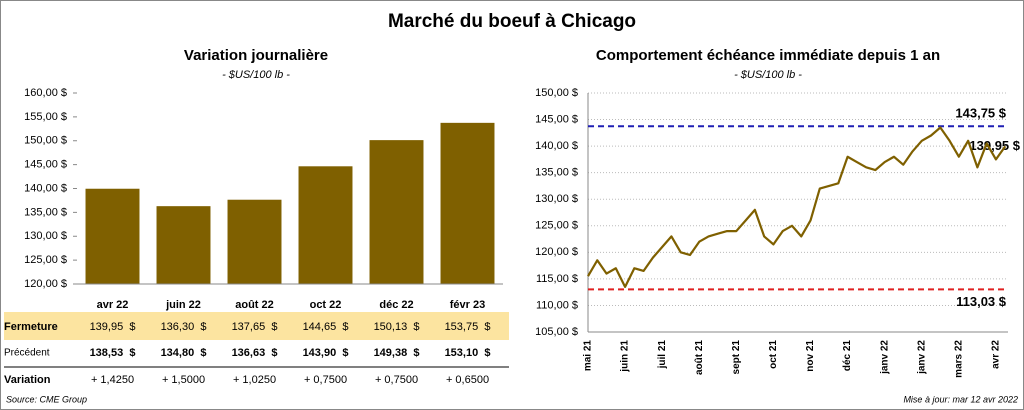 This screenshot has height=410, width=1024. What do you see at coordinates (981, 301) in the screenshot?
I see `annotation-label: 113,03 $` at bounding box center [981, 301].